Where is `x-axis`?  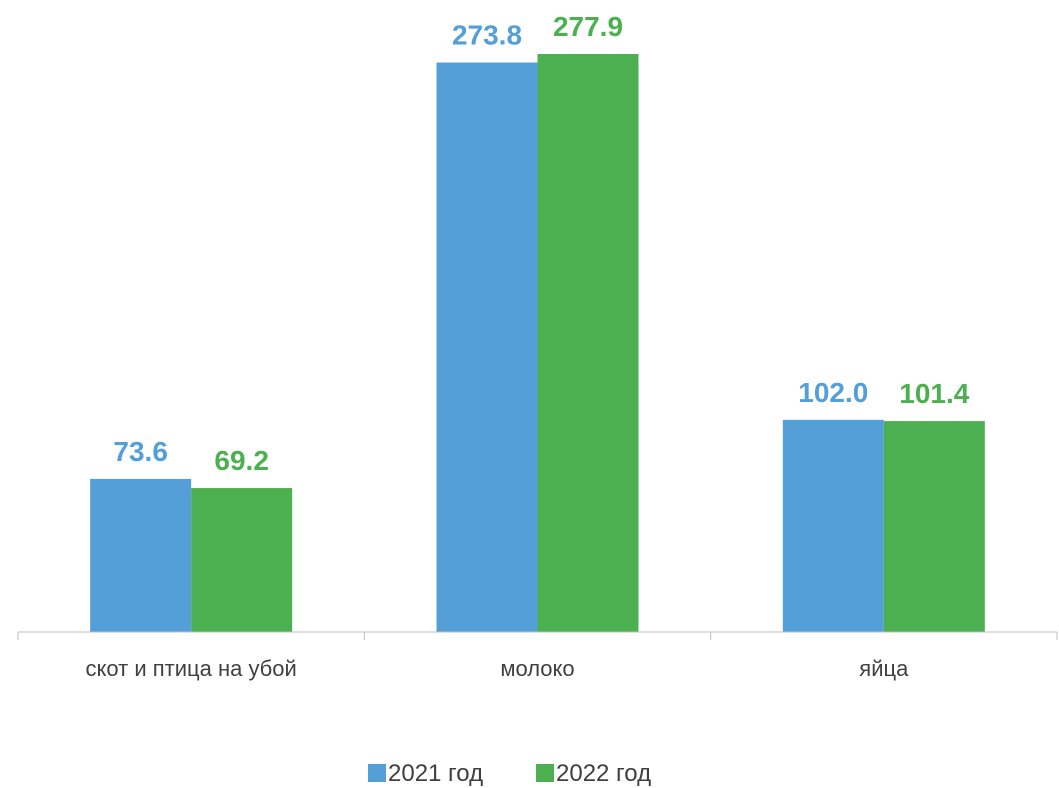 x-axis is located at coordinates (537, 635).